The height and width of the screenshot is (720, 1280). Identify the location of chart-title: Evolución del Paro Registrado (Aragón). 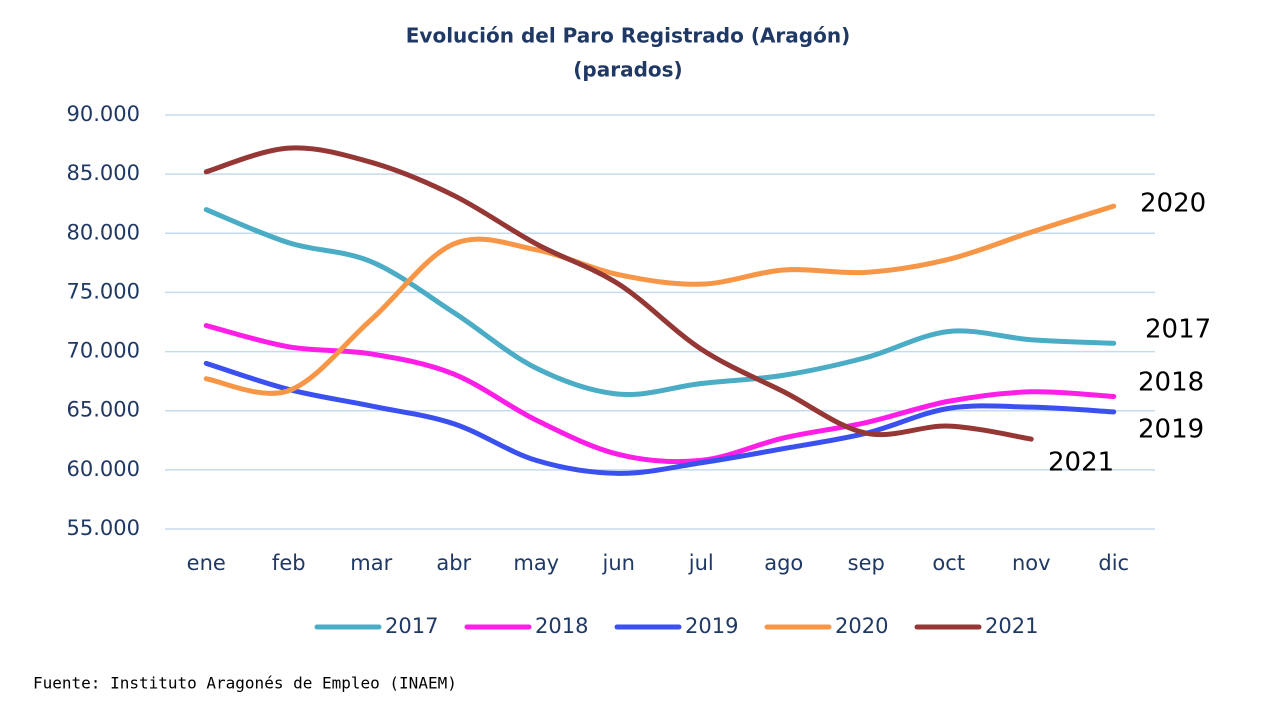
(628, 36).